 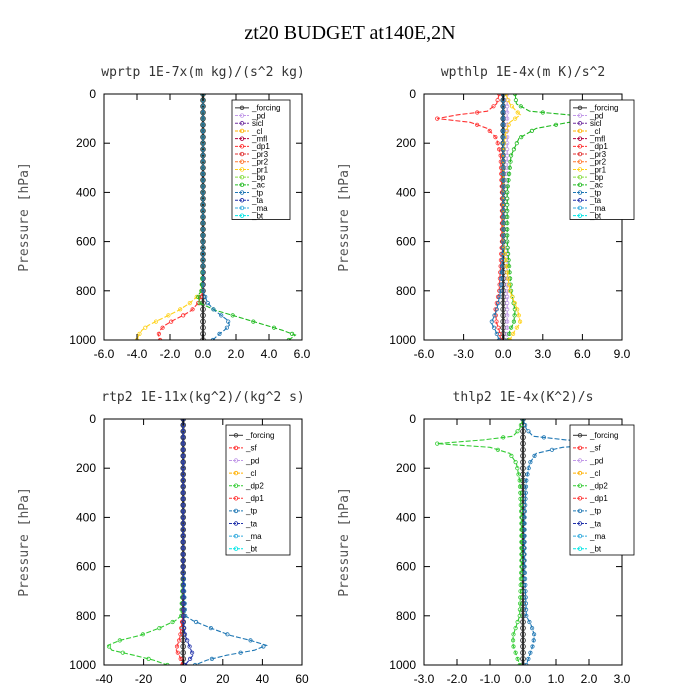 I want to click on x-tick-label: -6.0, so click(x=104, y=354).